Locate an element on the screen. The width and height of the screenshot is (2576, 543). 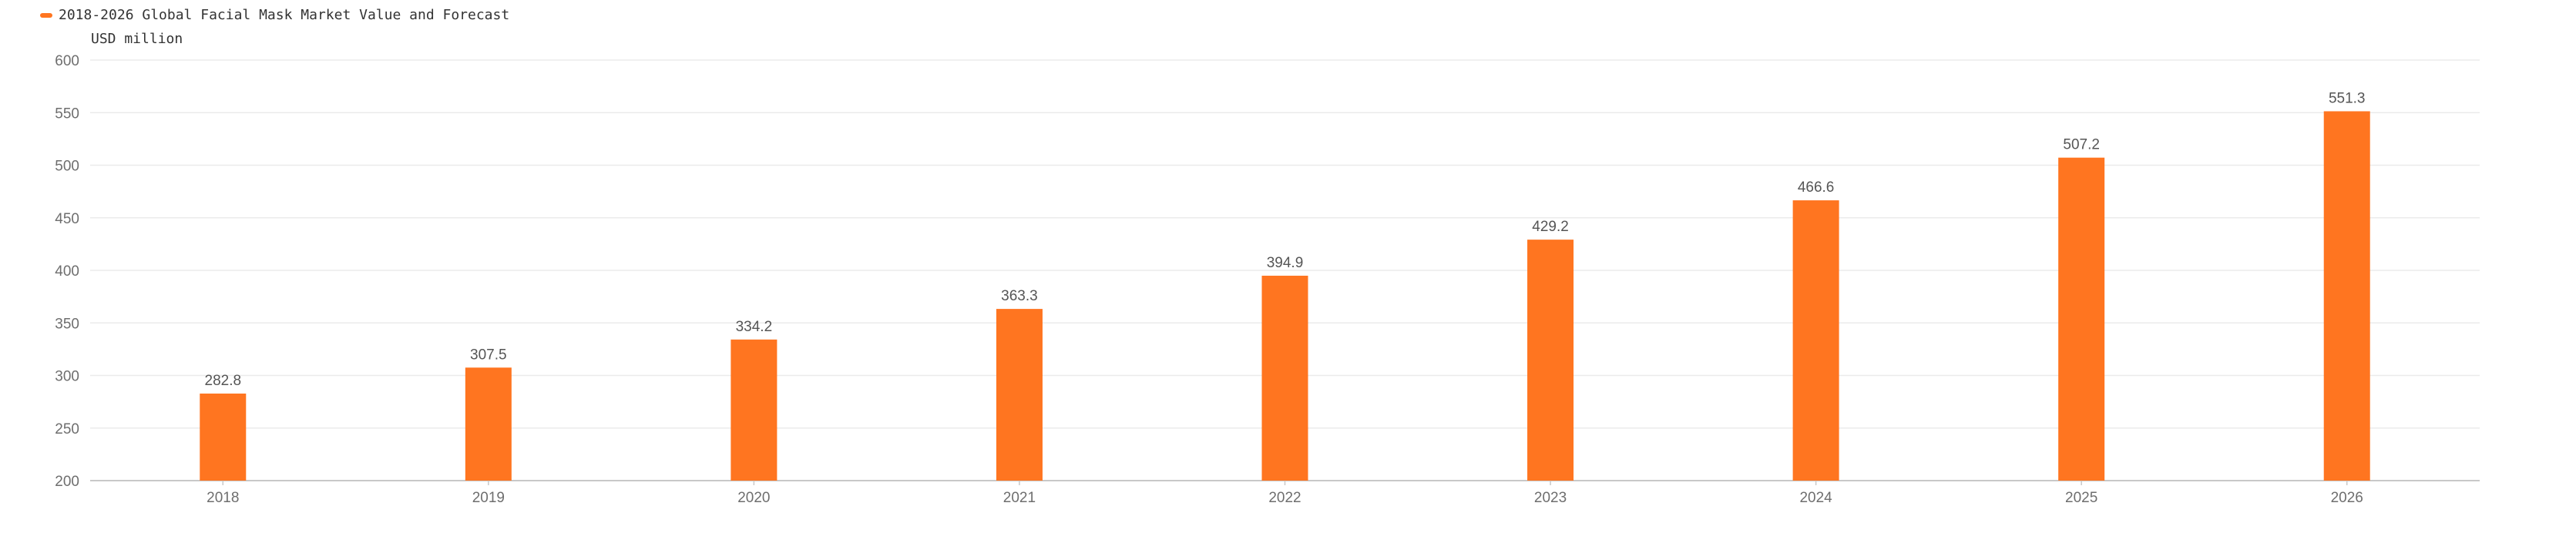
y-tick-label: 600 is located at coordinates (67, 61).